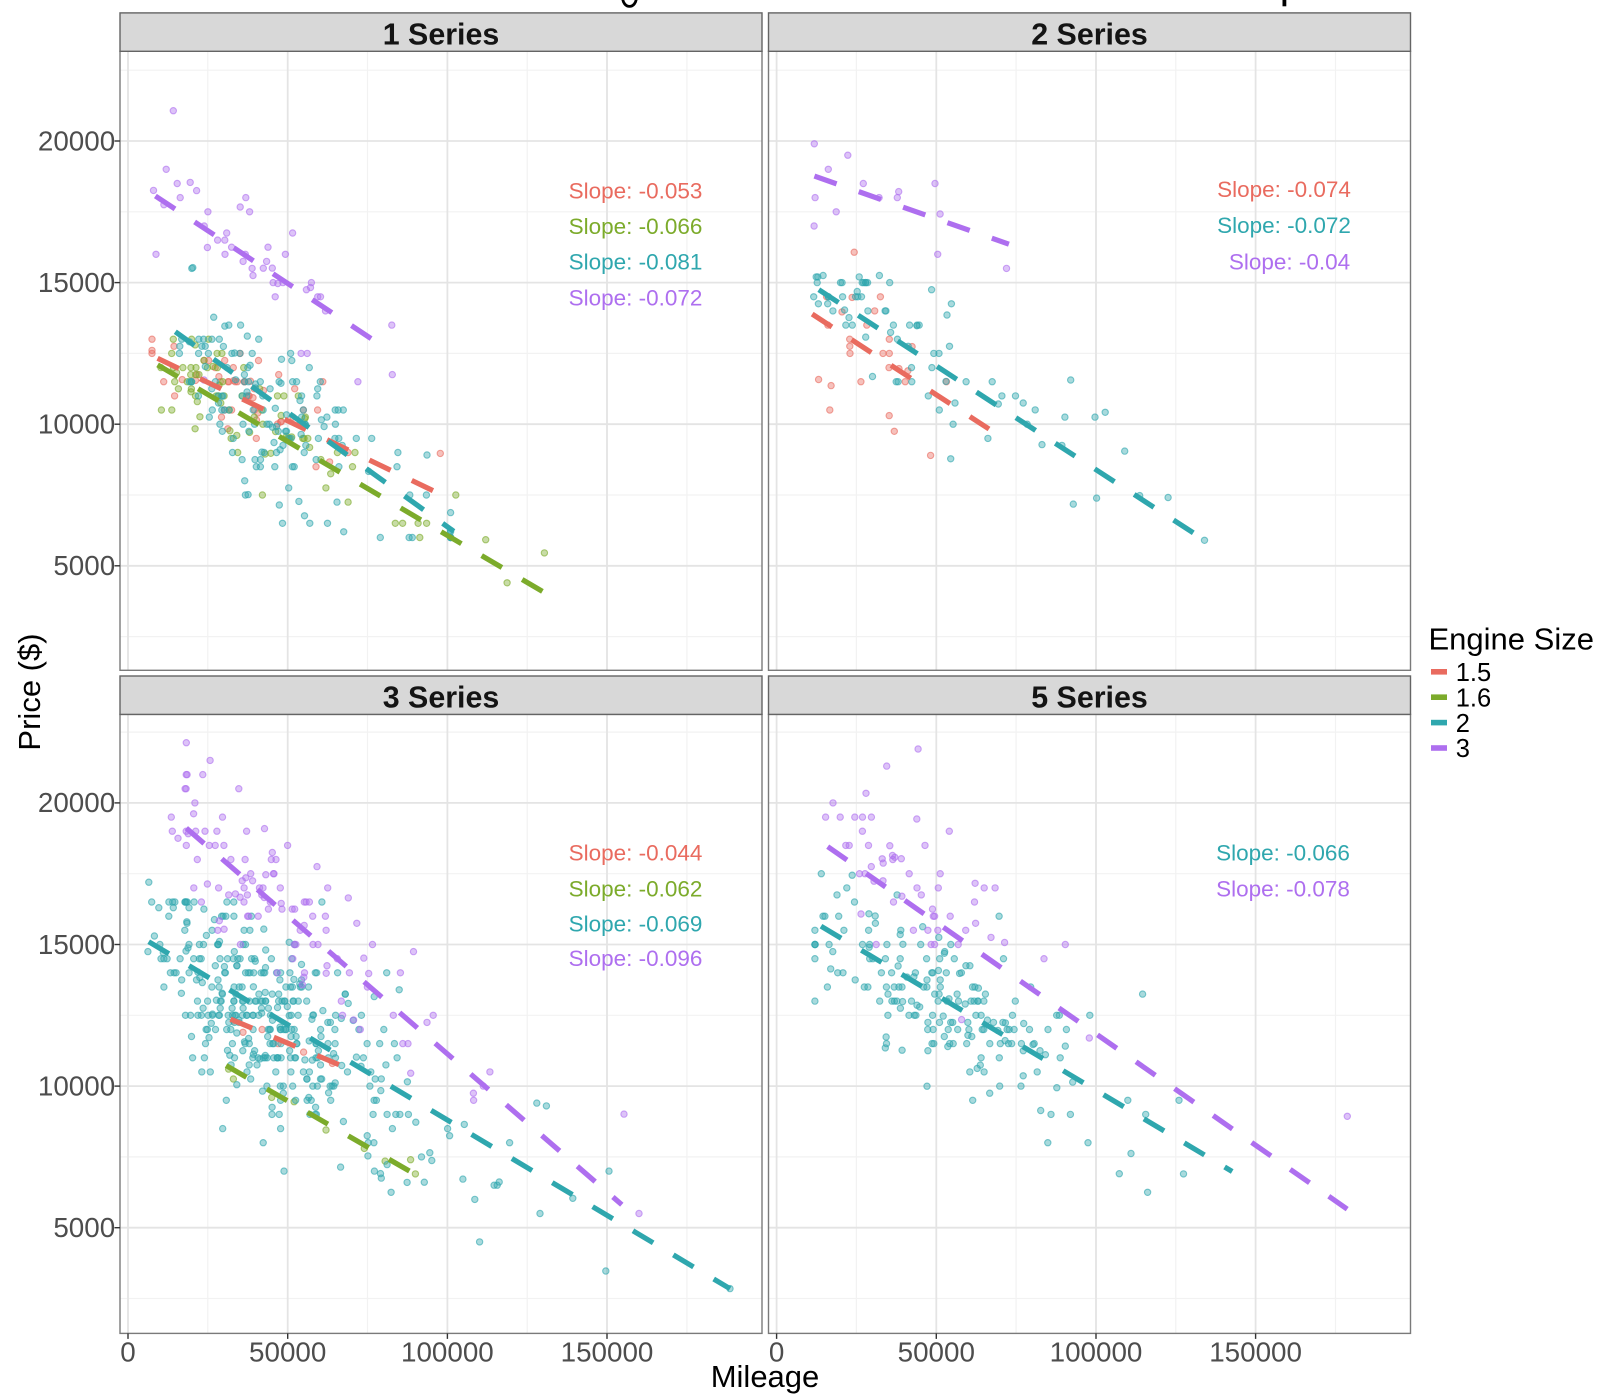  Describe the element at coordinates (1473, 673) in the screenshot. I see `svg-text: 1.5` at that location.